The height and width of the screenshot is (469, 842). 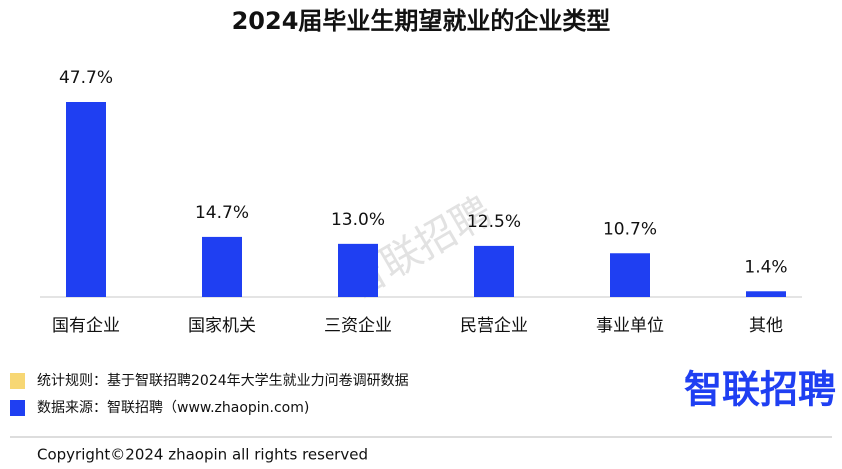 I want to click on x-tick-label: 事业单位, so click(x=630, y=326).